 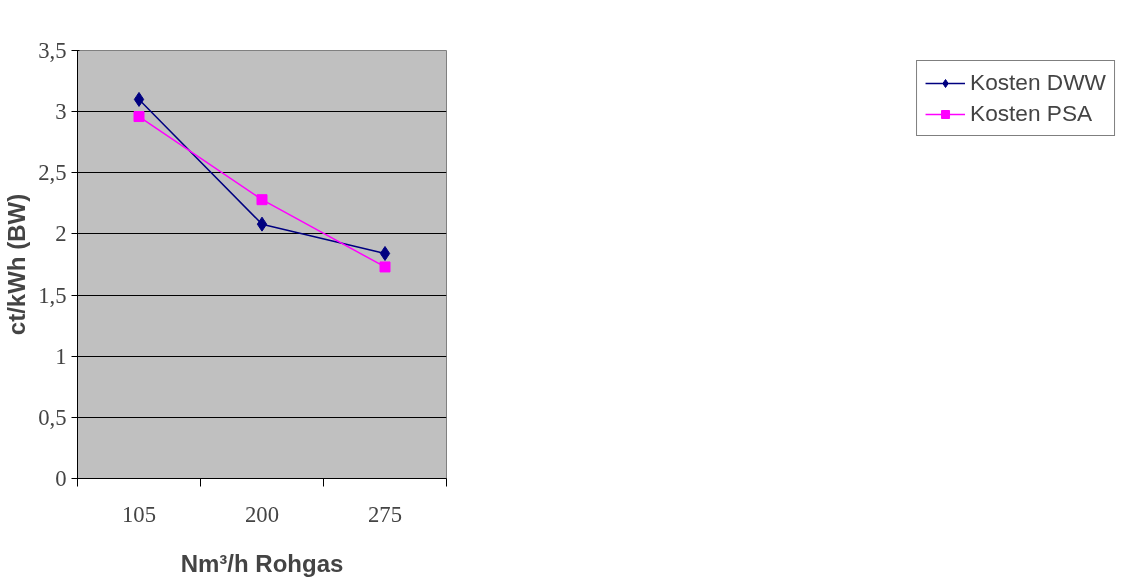 What do you see at coordinates (385, 514) in the screenshot?
I see `x-tick-label: 275` at bounding box center [385, 514].